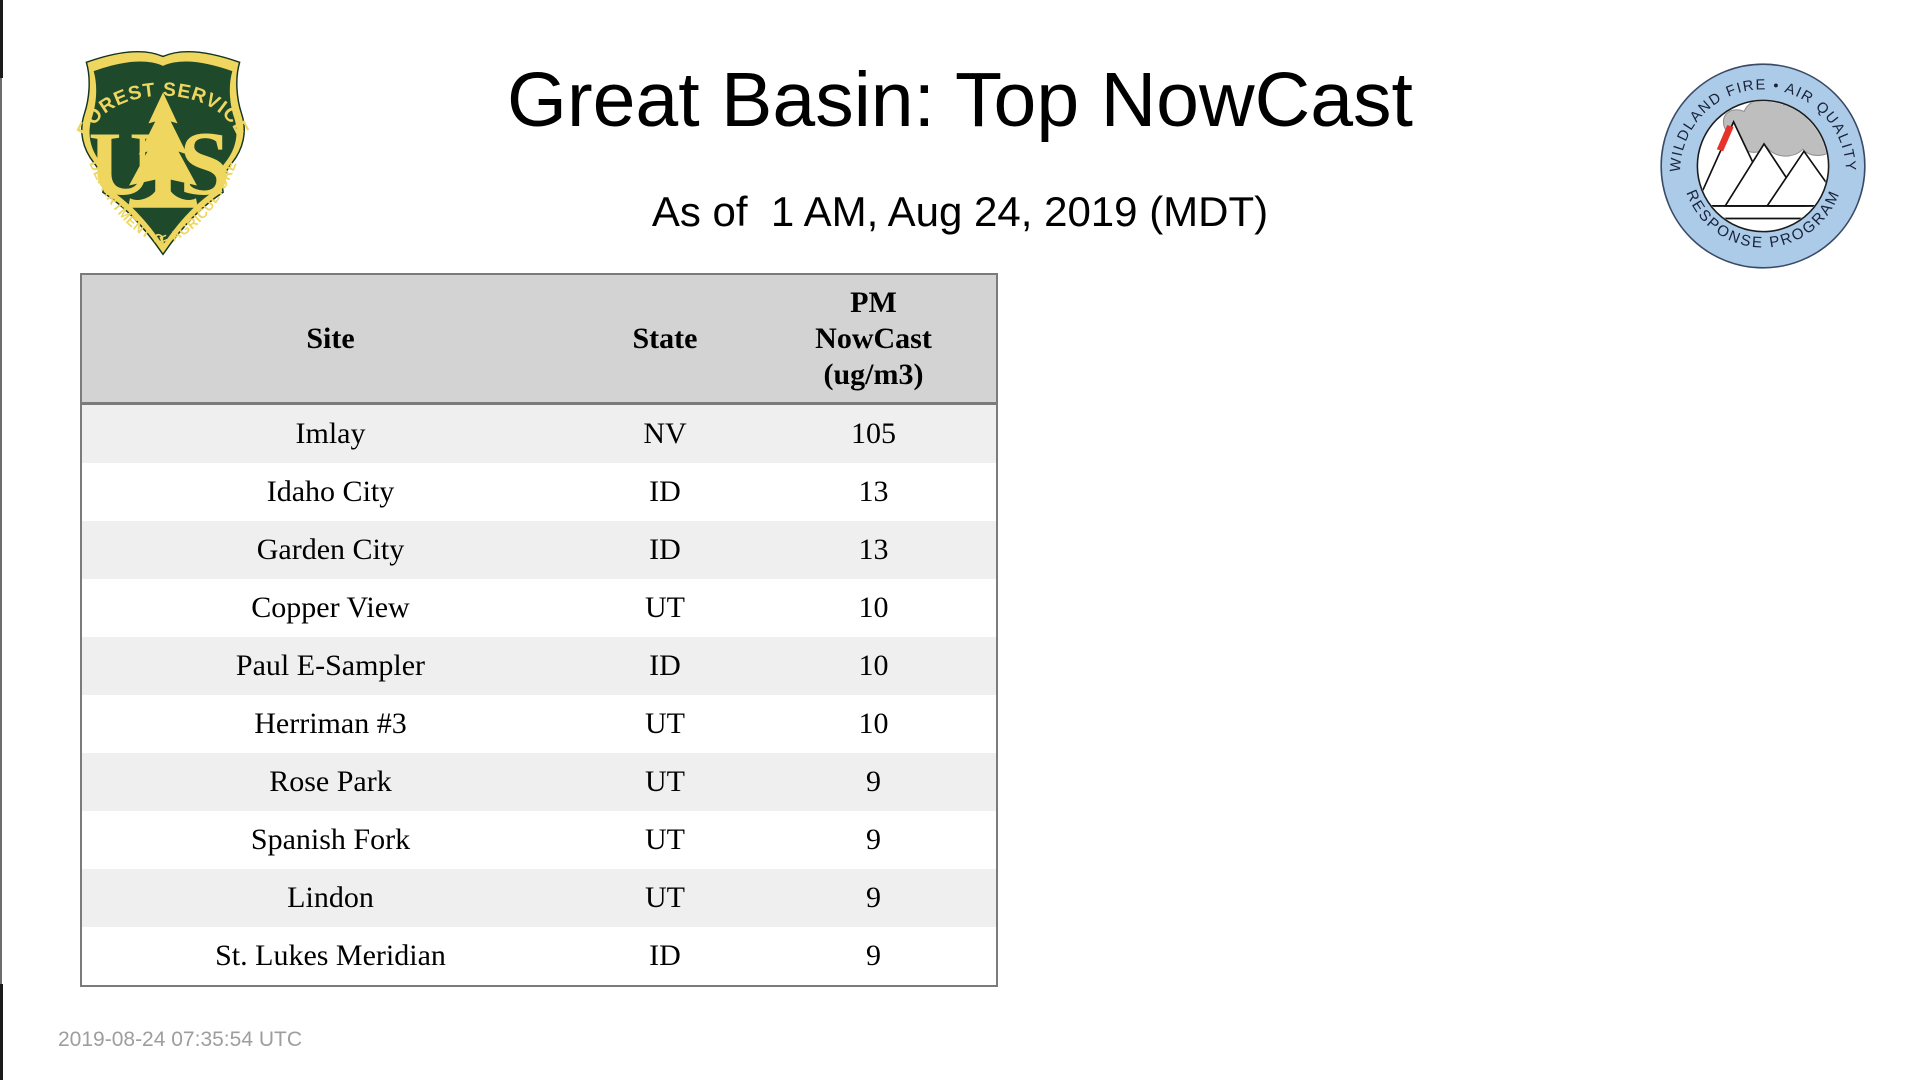 Image resolution: width=1920 pixels, height=1080 pixels. What do you see at coordinates (163, 150) in the screenshot?
I see `pine-tree-icon` at bounding box center [163, 150].